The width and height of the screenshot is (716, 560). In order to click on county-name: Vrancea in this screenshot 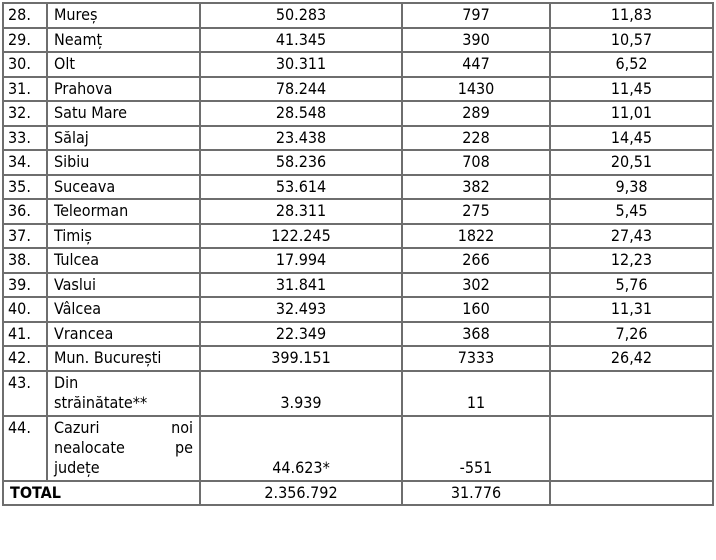, I will do `click(123, 333)`.